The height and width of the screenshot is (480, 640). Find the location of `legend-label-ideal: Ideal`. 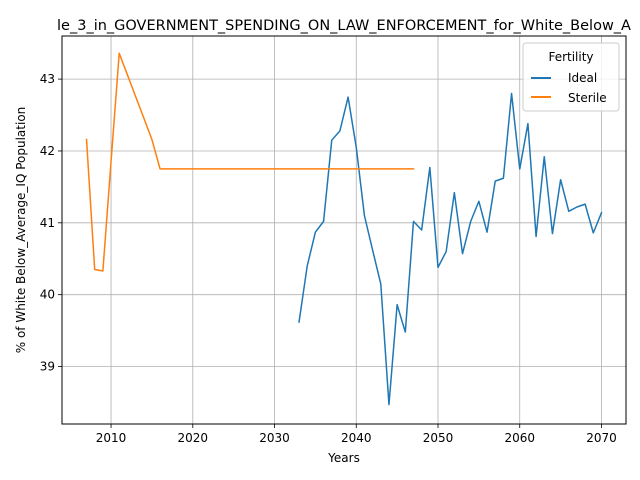

legend-label-ideal: Ideal is located at coordinates (582, 78).